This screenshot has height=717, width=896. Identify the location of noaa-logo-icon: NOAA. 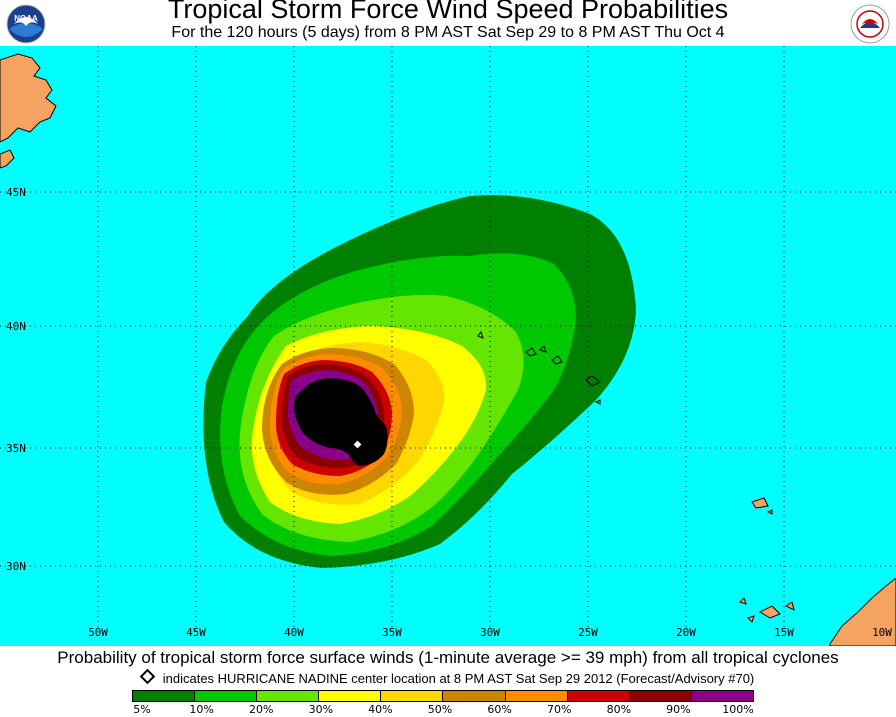
(26, 24).